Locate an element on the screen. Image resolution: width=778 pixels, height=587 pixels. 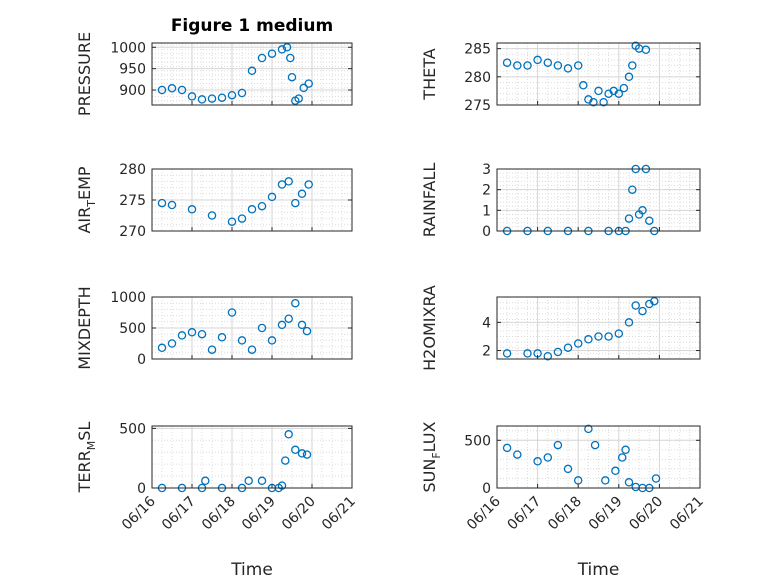
x-tick-label: 06/21 is located at coordinates (687, 514).